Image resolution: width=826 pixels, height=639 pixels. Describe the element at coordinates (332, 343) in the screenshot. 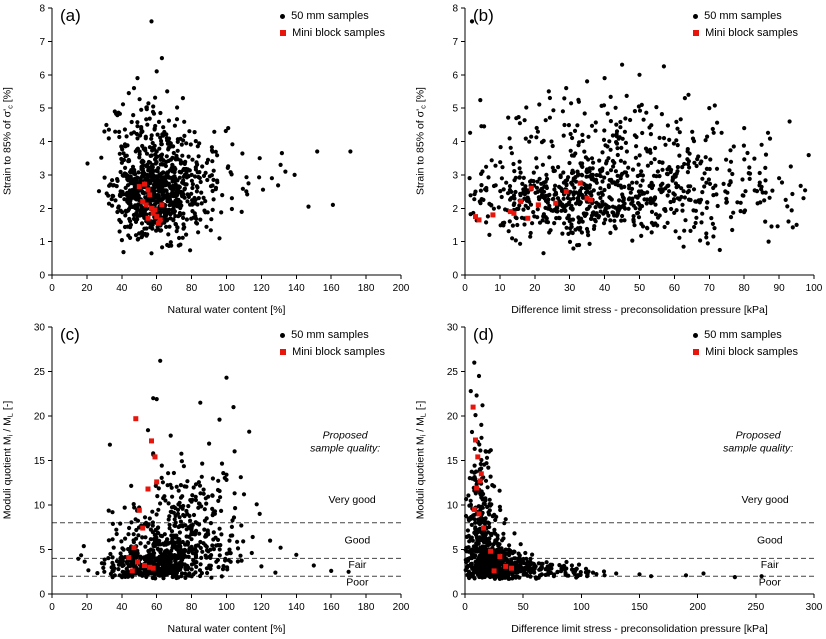

I see `legend-c: 50 mm samples Mini block samples` at that location.